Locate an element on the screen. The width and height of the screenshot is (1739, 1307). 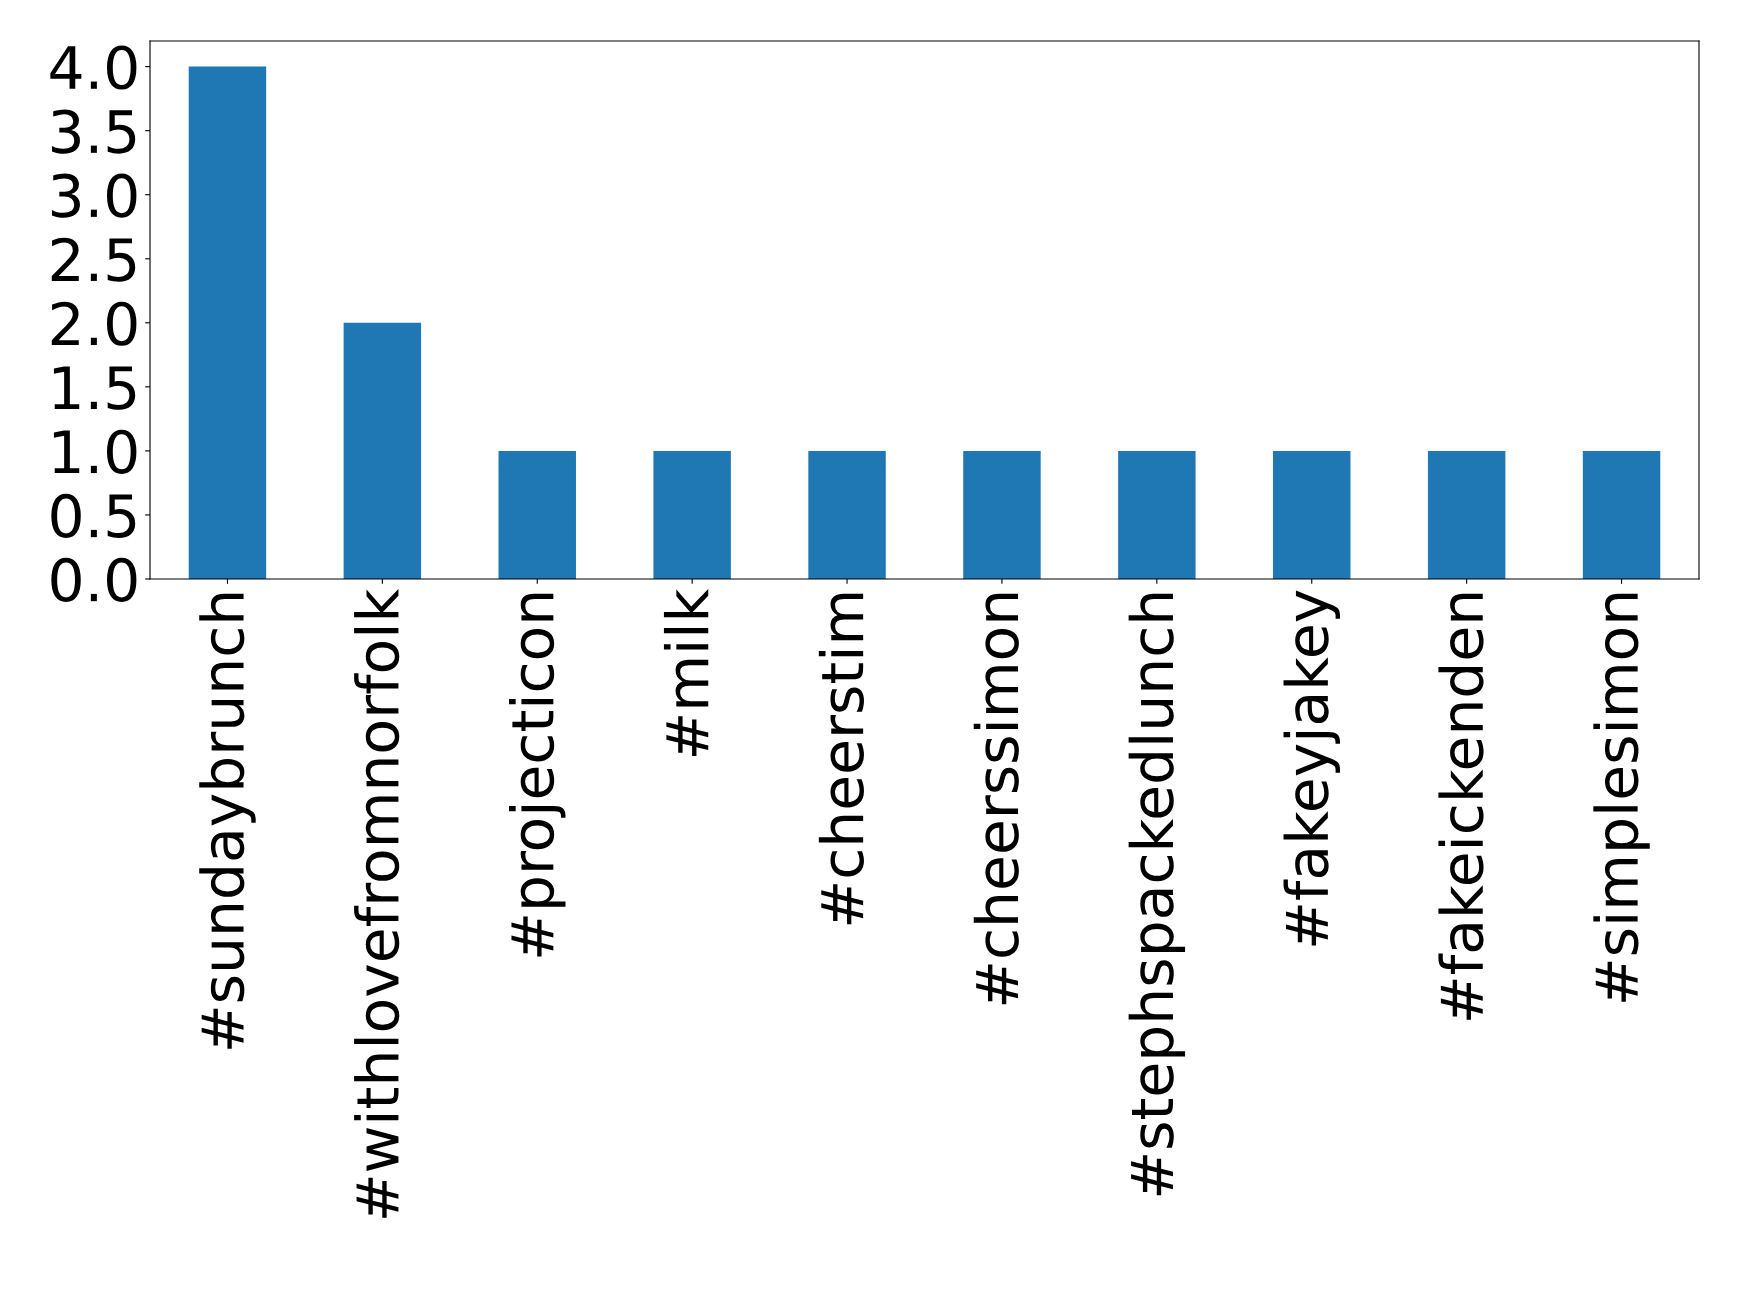
x-tick-label: #withlovefromnorfolk is located at coordinates (377, 903).